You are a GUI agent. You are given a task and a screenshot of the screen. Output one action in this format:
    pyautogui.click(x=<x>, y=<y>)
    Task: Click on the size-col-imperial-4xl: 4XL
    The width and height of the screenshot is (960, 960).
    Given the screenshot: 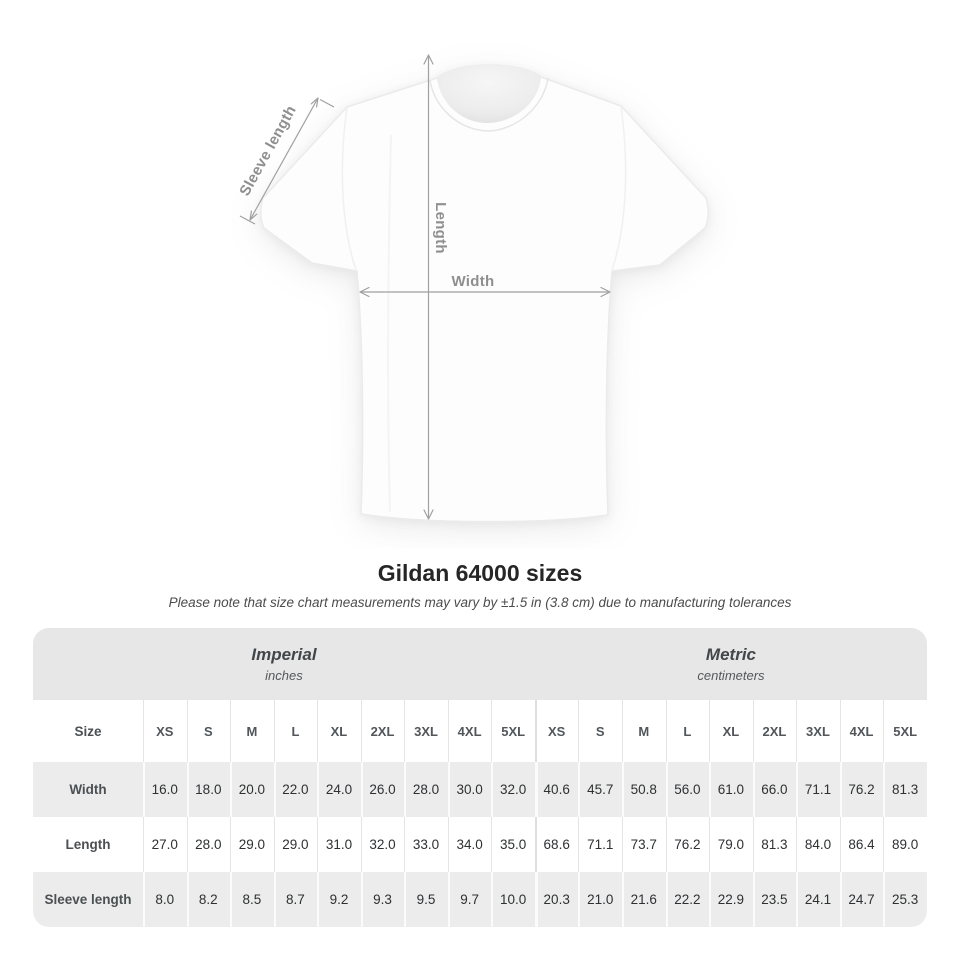 What is the action you would take?
    pyautogui.click(x=469, y=731)
    